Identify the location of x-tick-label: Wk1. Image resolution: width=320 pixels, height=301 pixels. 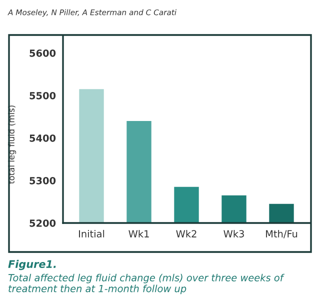
(138, 234).